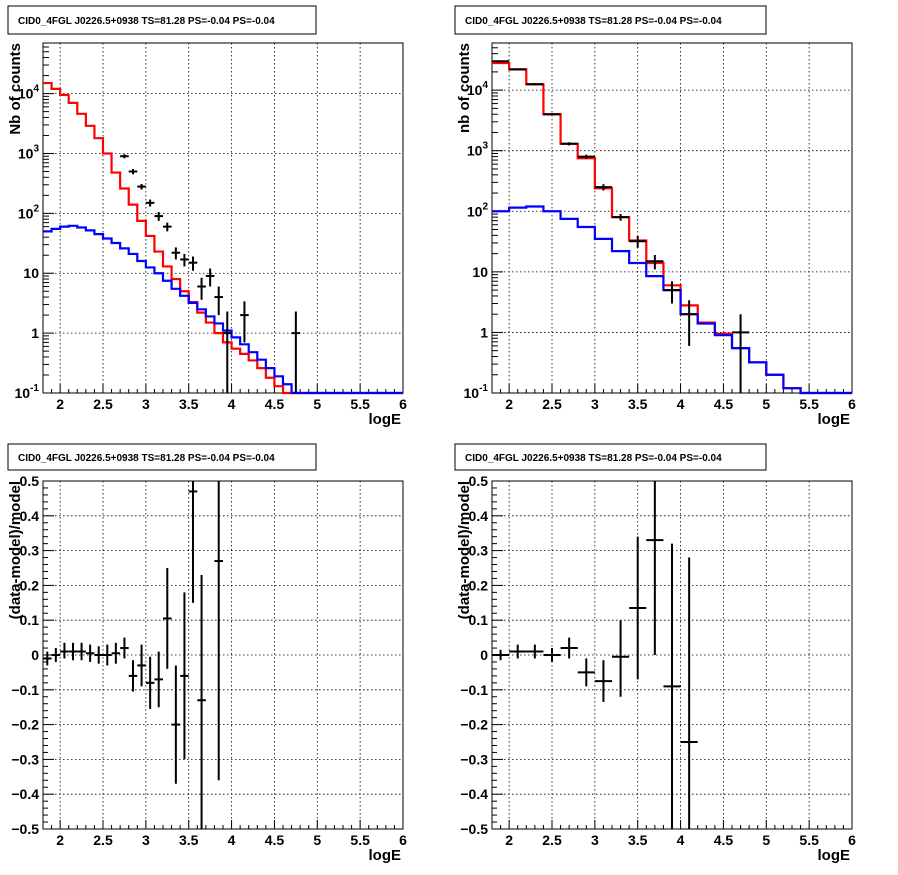  What do you see at coordinates (484, 655) in the screenshot?
I see `y-tick-label: 0` at bounding box center [484, 655].